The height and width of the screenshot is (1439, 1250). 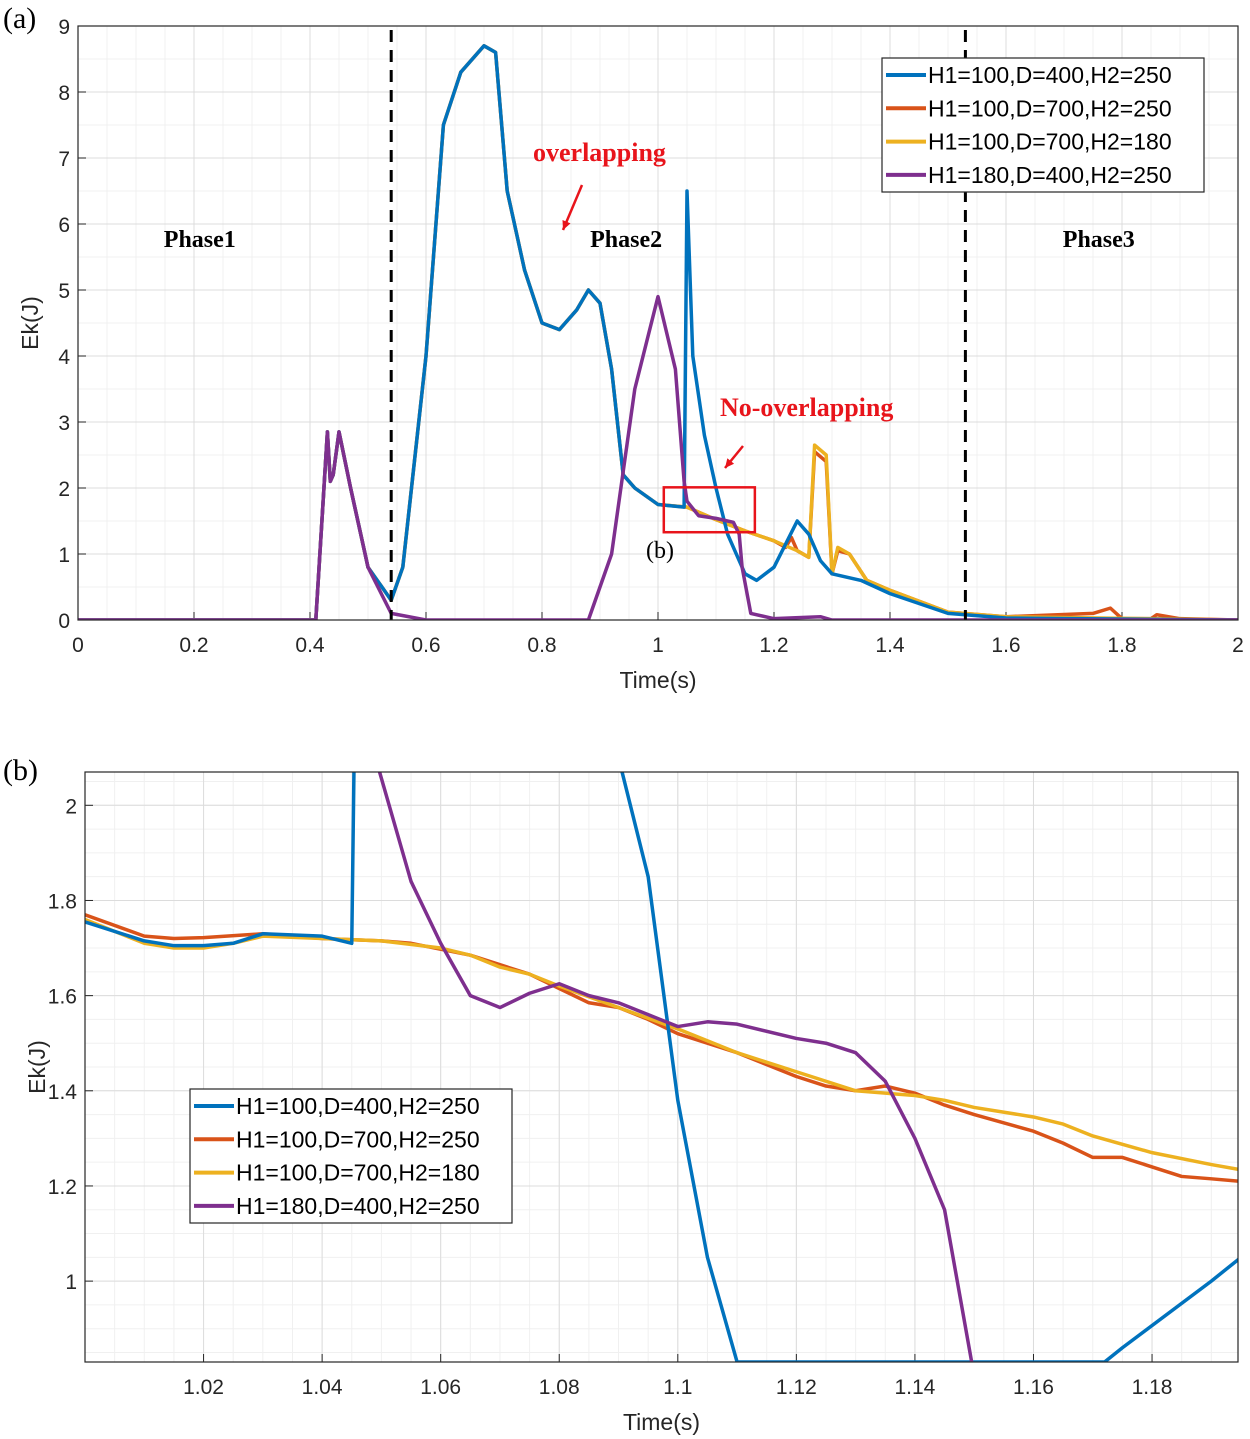 I want to click on x-tick-label: 1.14, so click(x=914, y=1387).